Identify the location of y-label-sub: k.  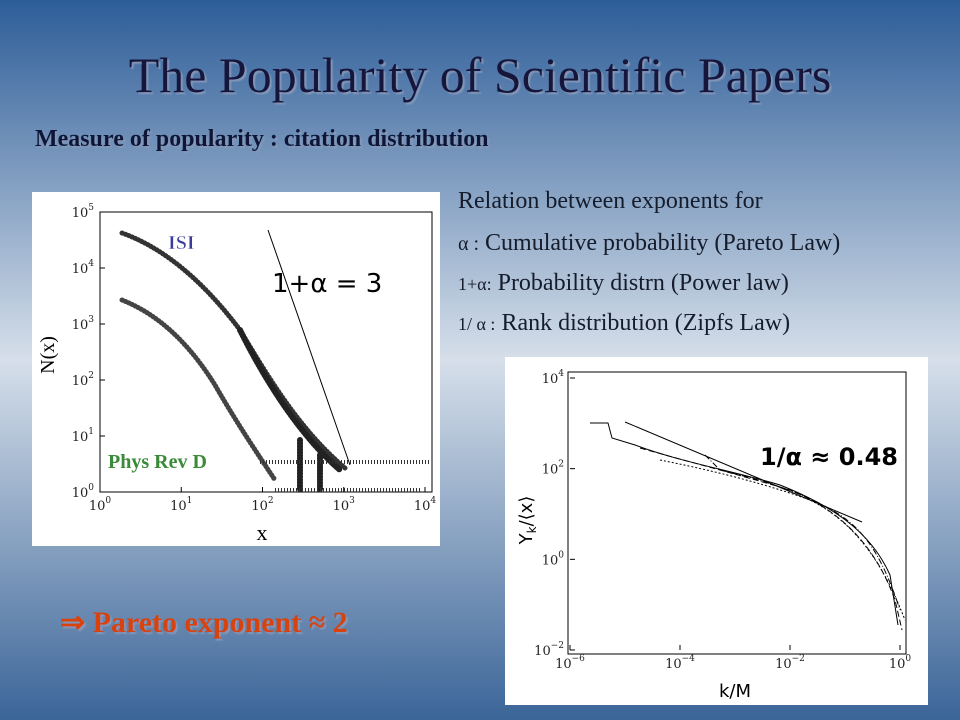
(532, 529).